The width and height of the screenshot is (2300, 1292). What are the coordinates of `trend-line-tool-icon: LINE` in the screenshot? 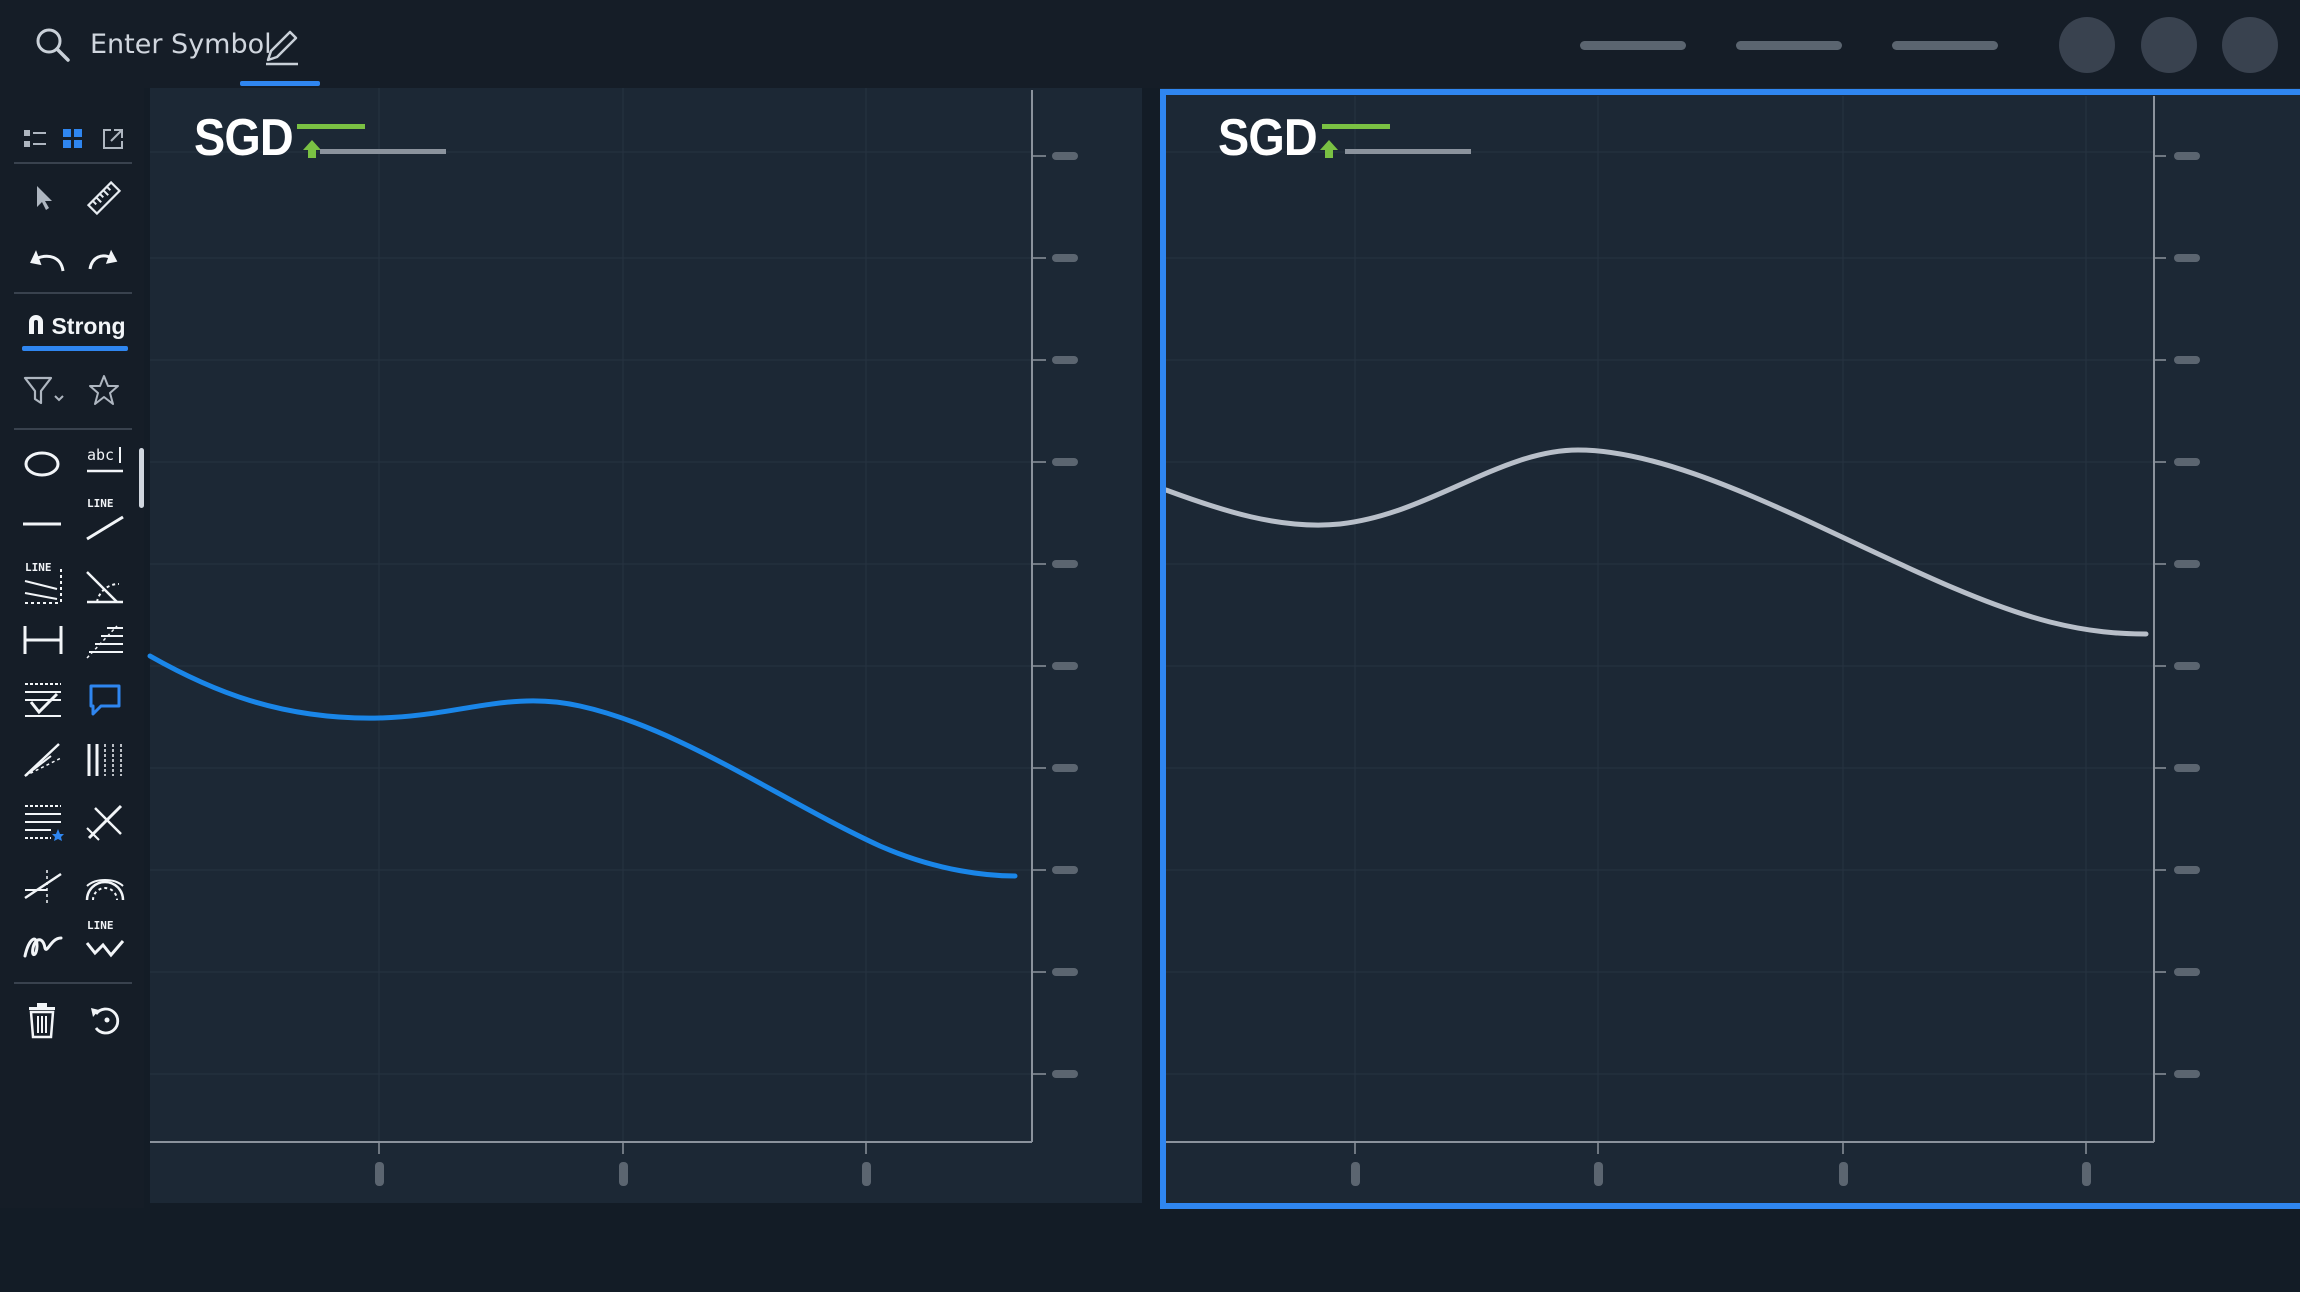 It's located at (105, 519).